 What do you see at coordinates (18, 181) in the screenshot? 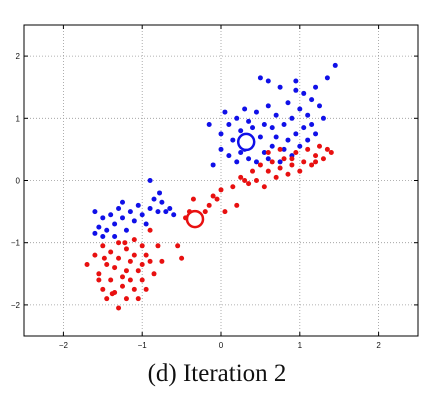
I see `y-tick-label: 0` at bounding box center [18, 181].